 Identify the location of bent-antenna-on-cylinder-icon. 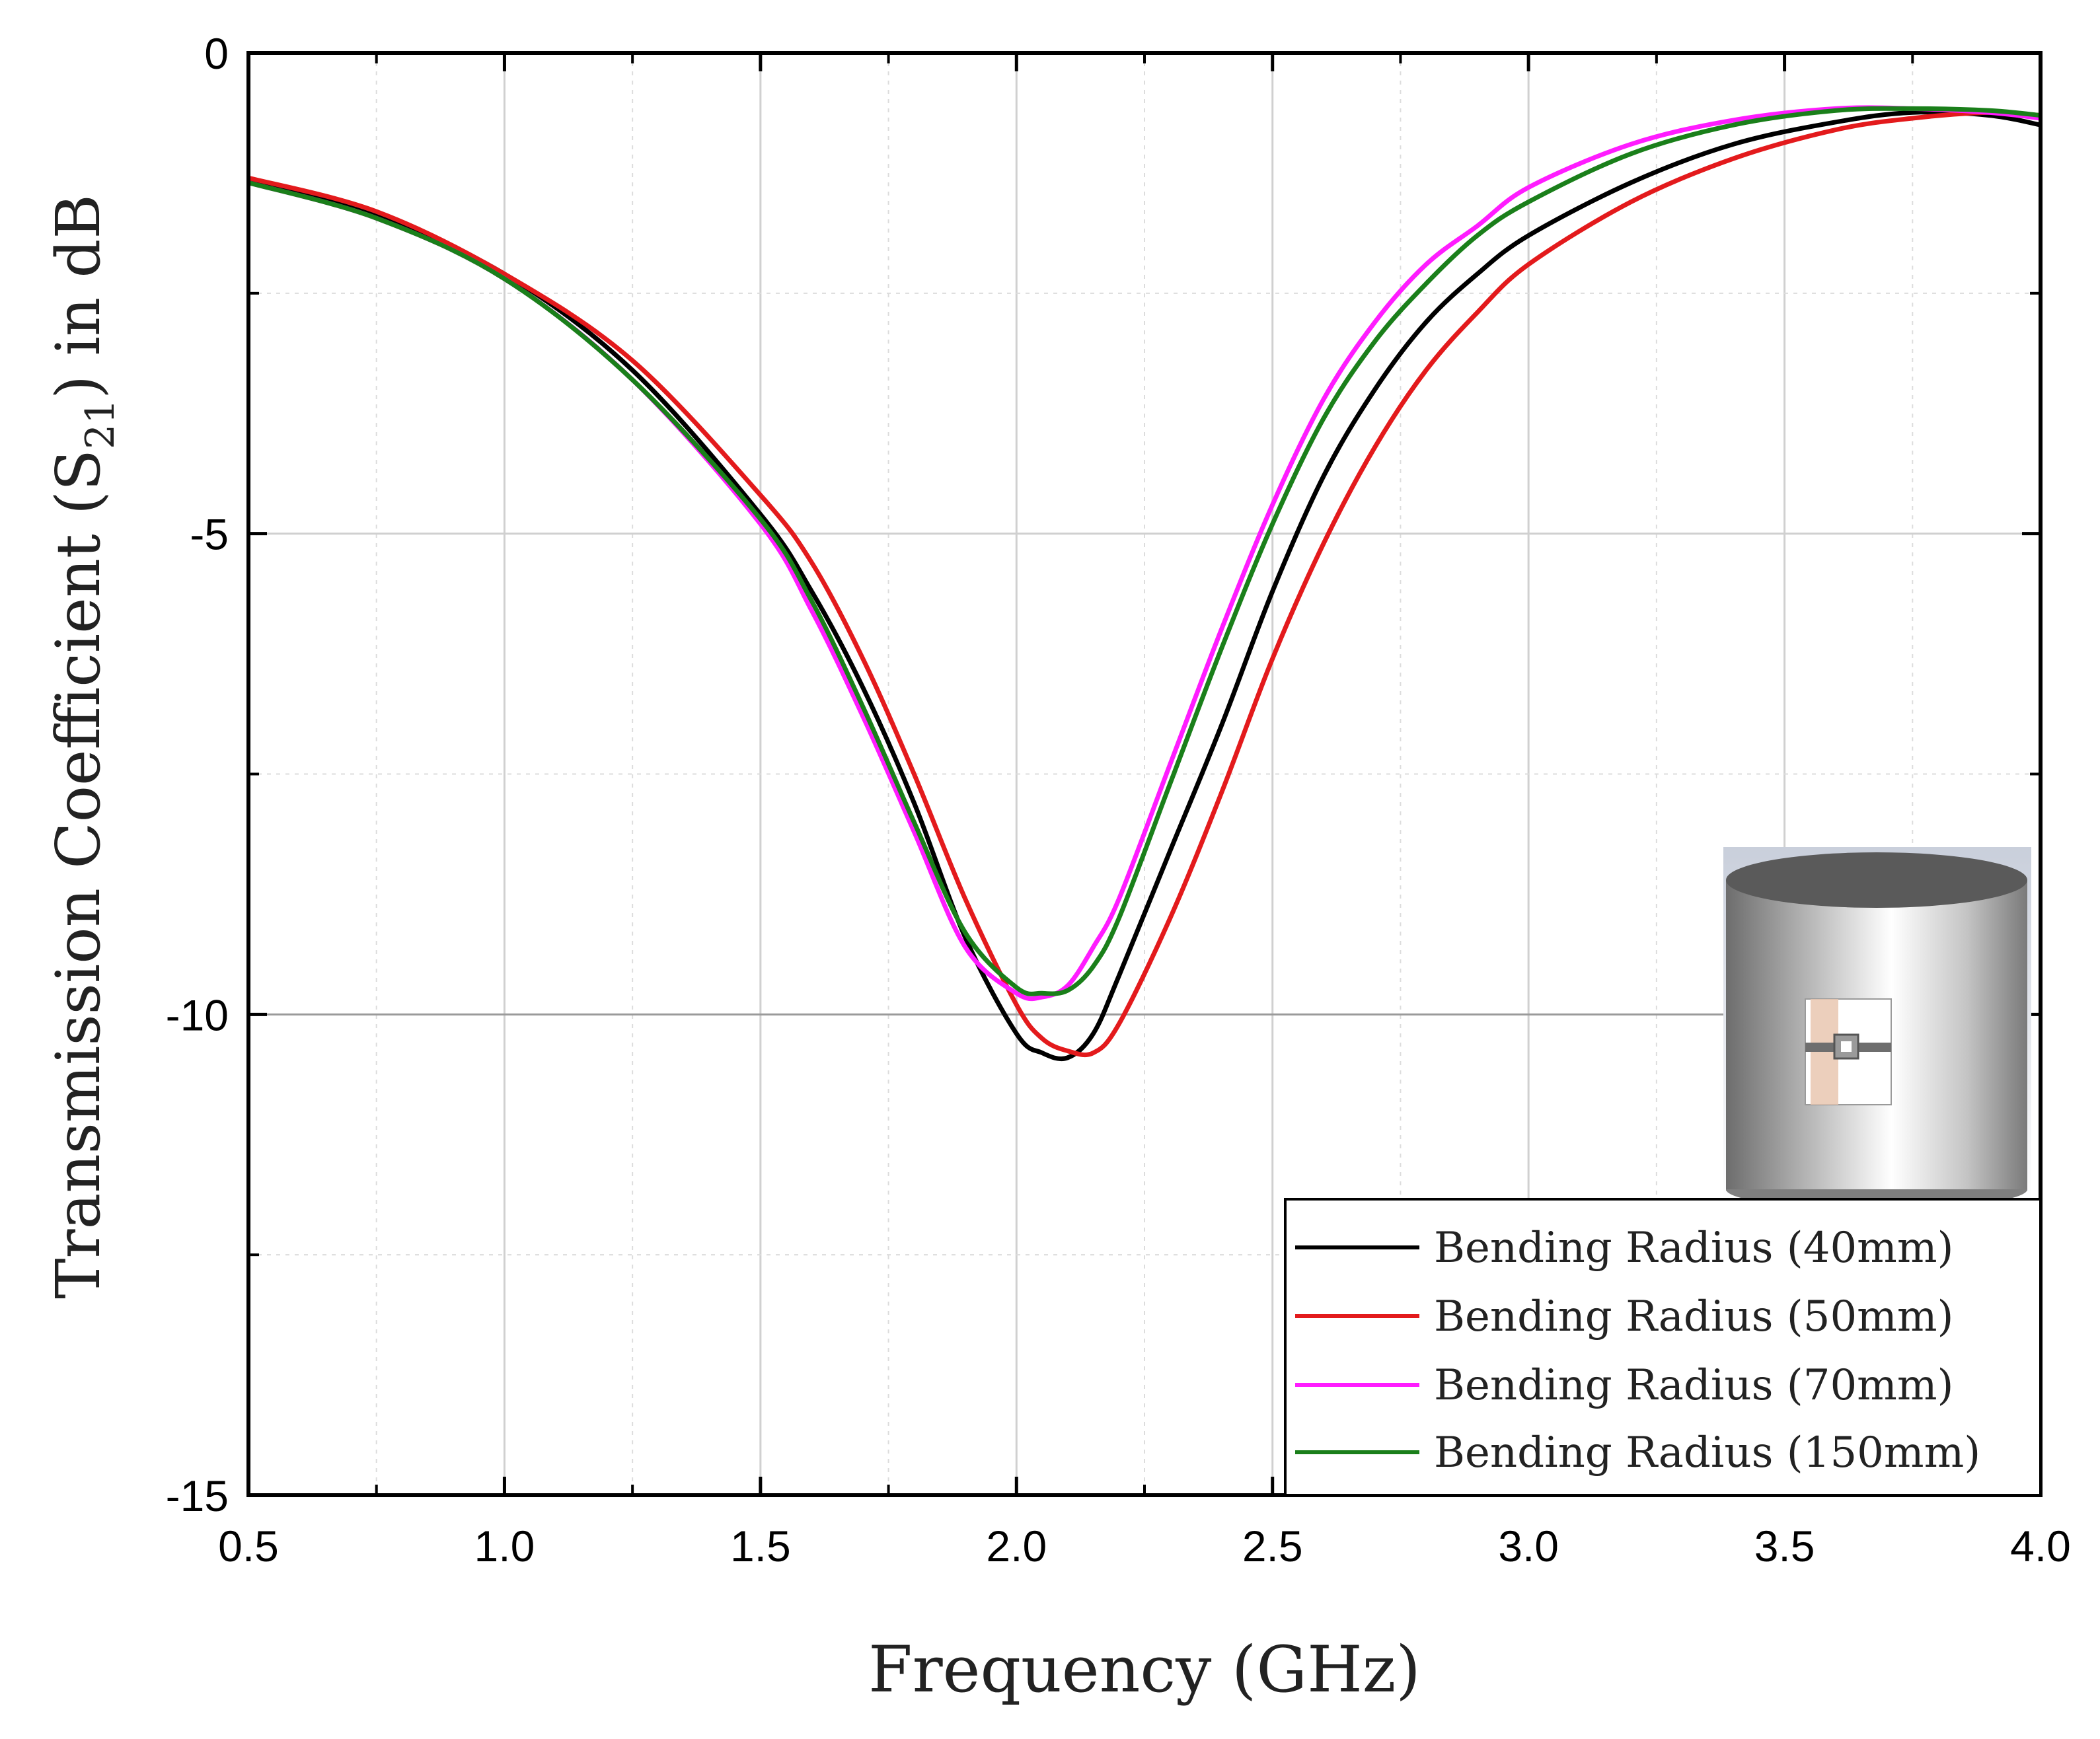
(1877, 1028).